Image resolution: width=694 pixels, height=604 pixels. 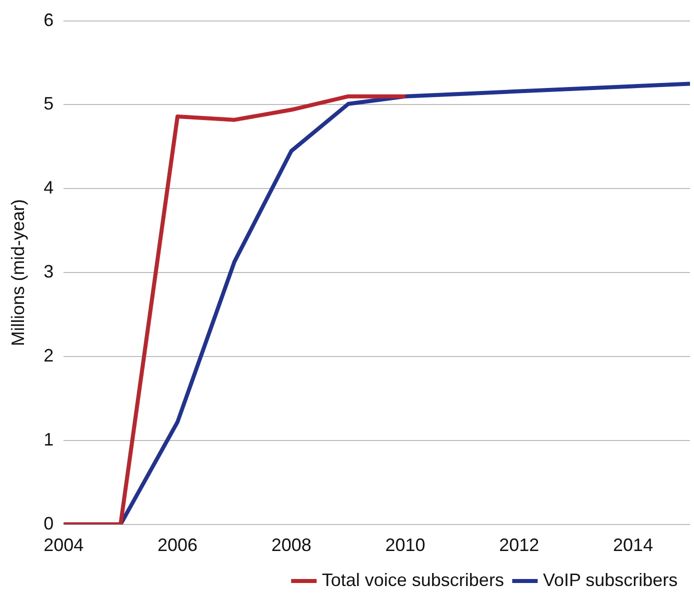 I want to click on y-tick-label: 2, so click(x=49, y=356).